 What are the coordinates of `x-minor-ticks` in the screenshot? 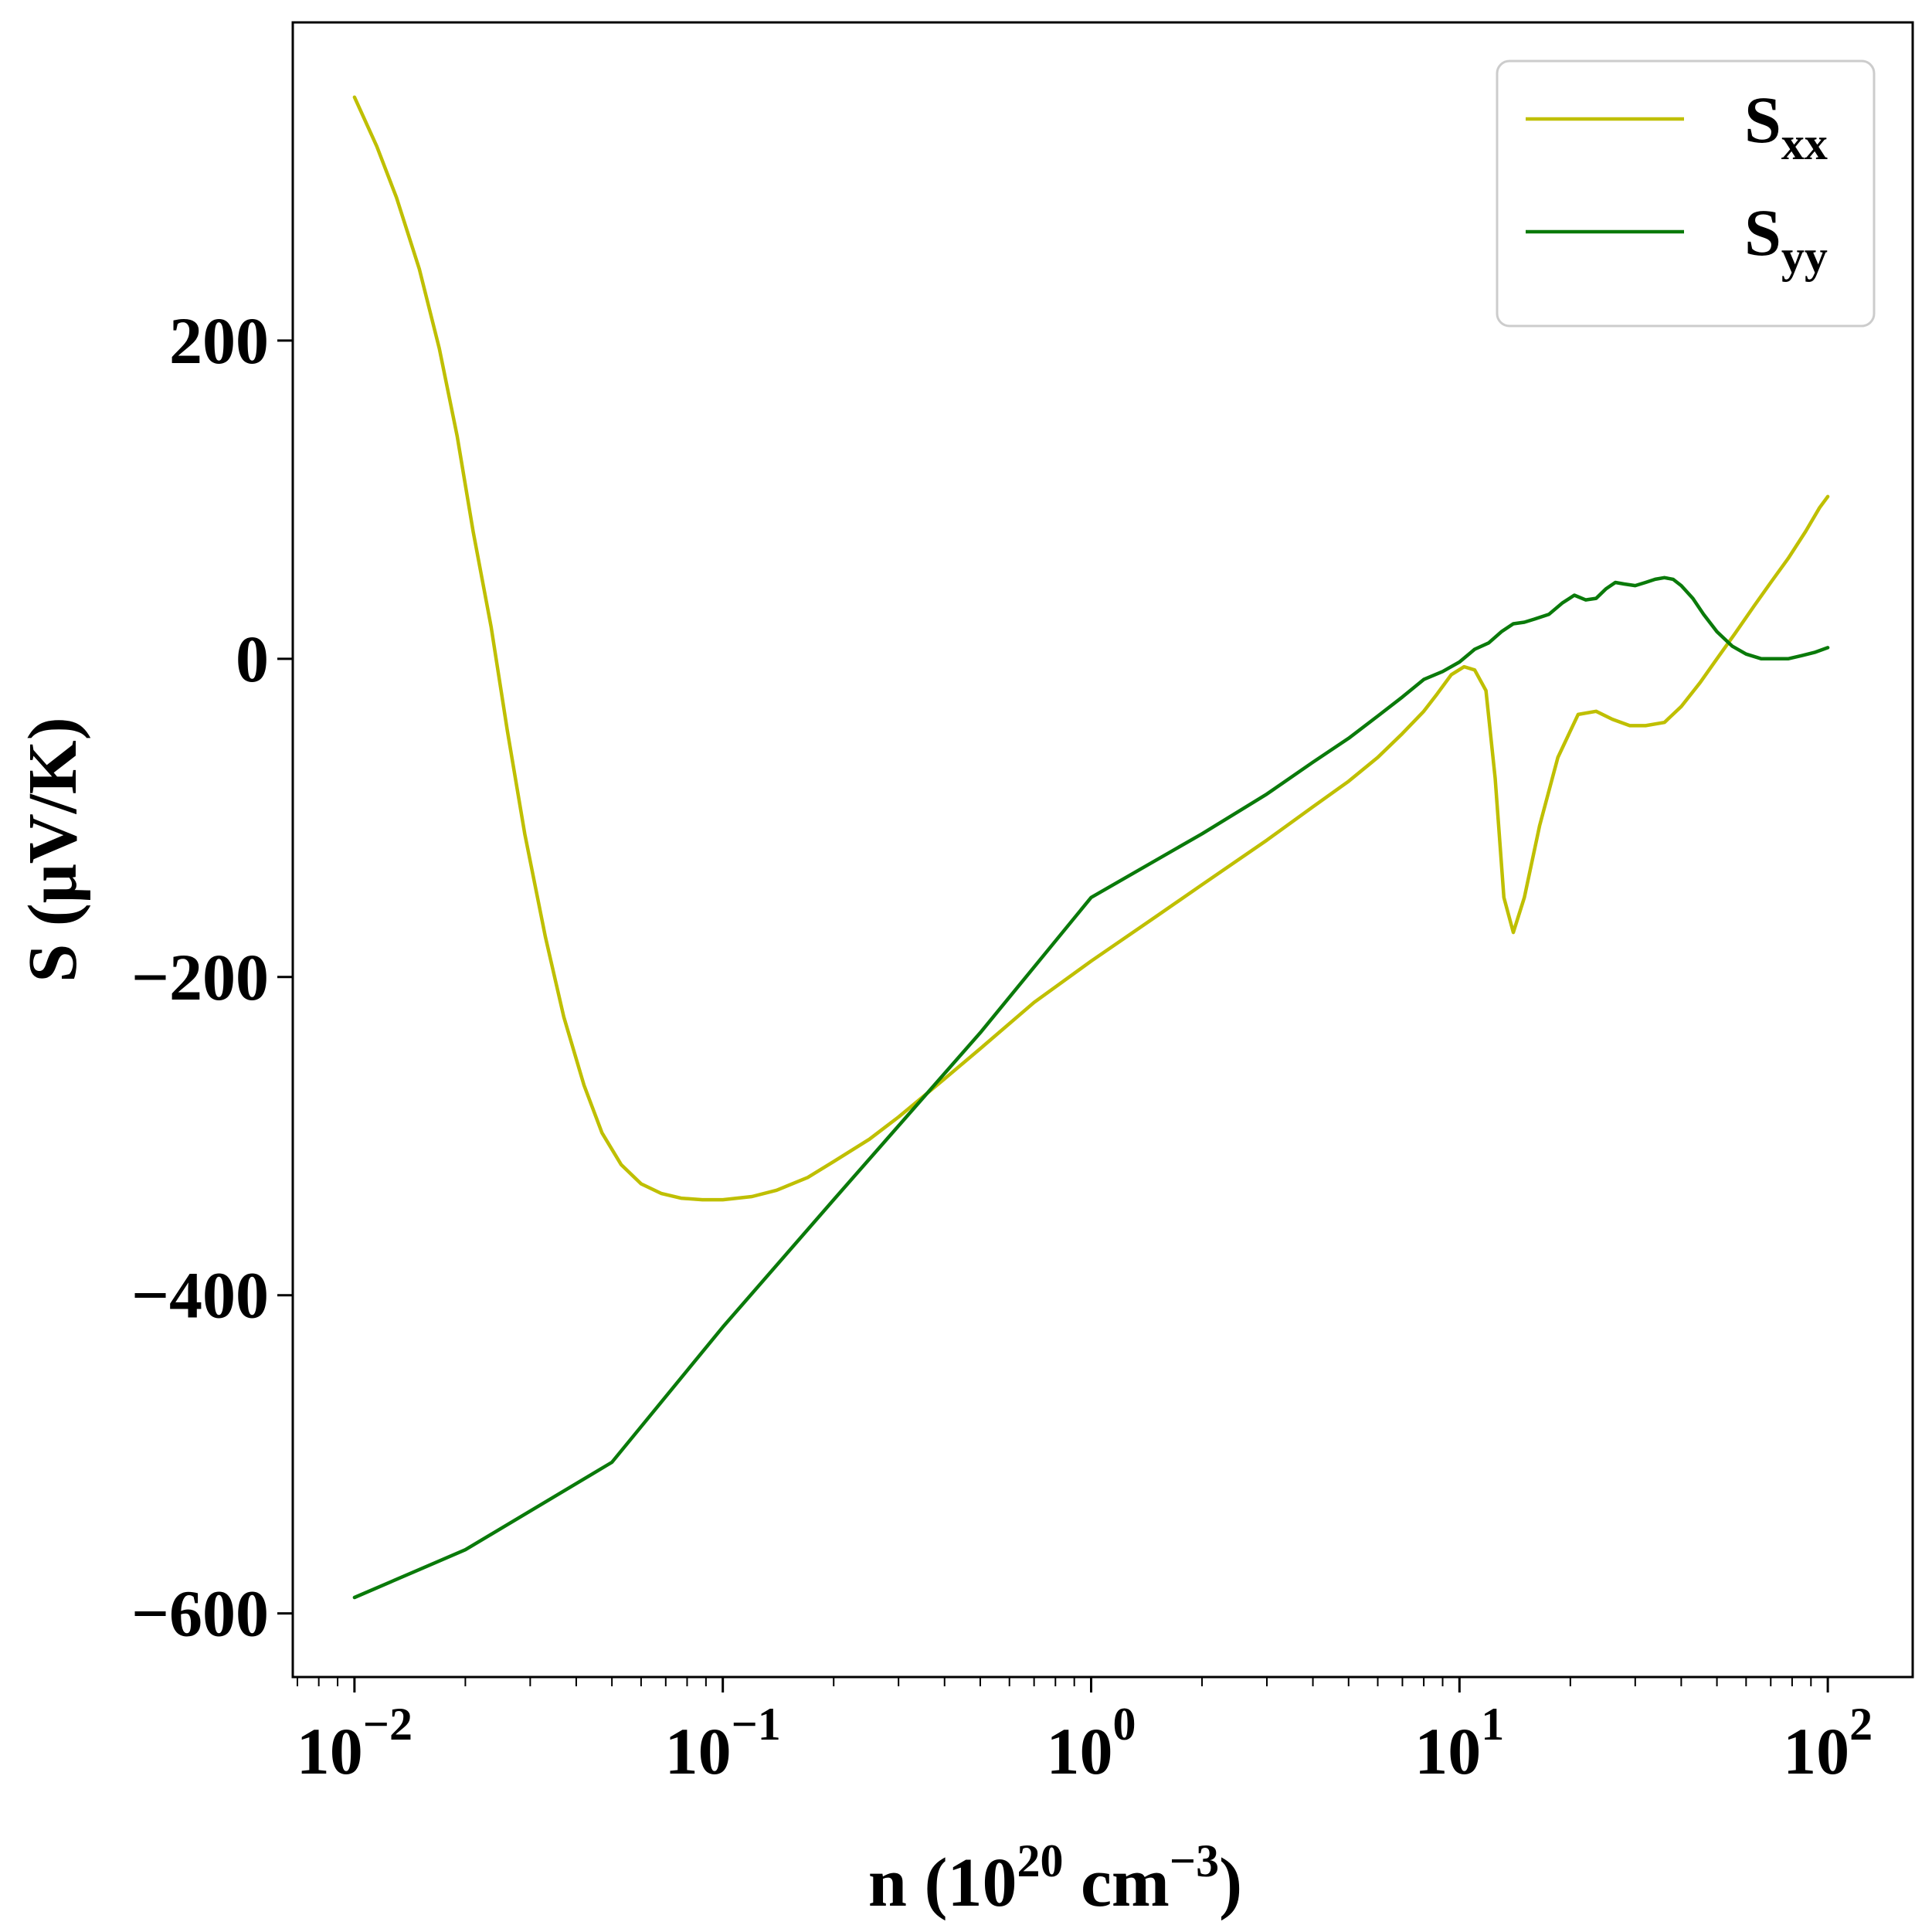 It's located at (1054, 1681).